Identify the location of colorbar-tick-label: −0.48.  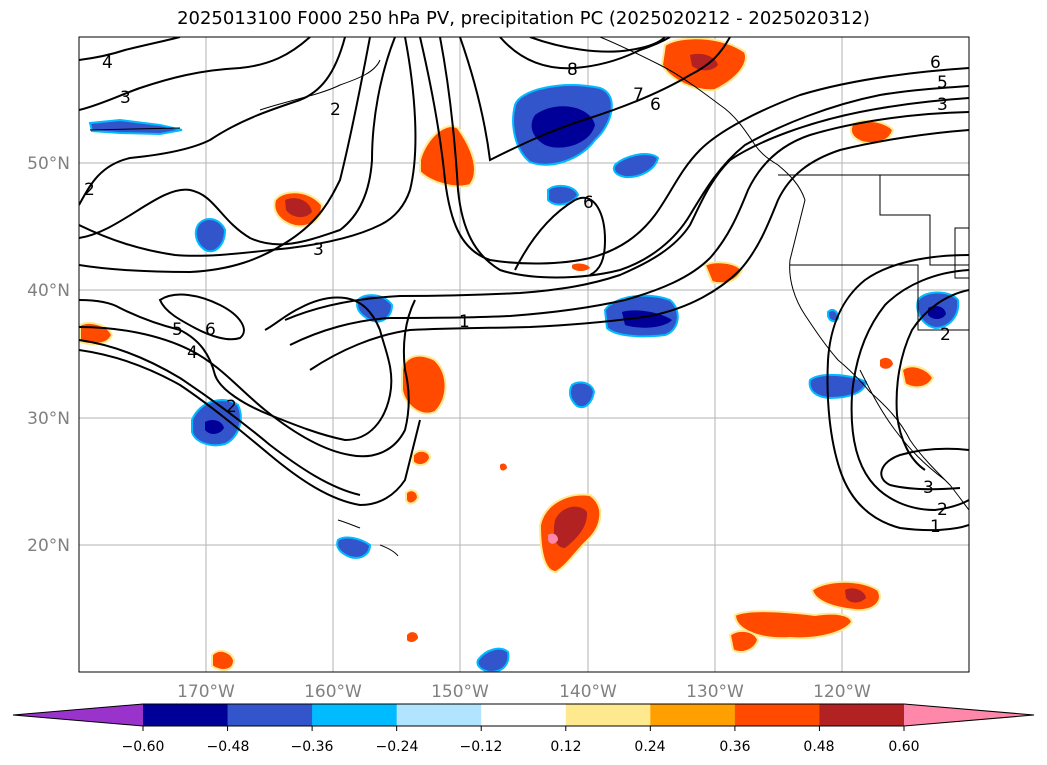
(228, 747).